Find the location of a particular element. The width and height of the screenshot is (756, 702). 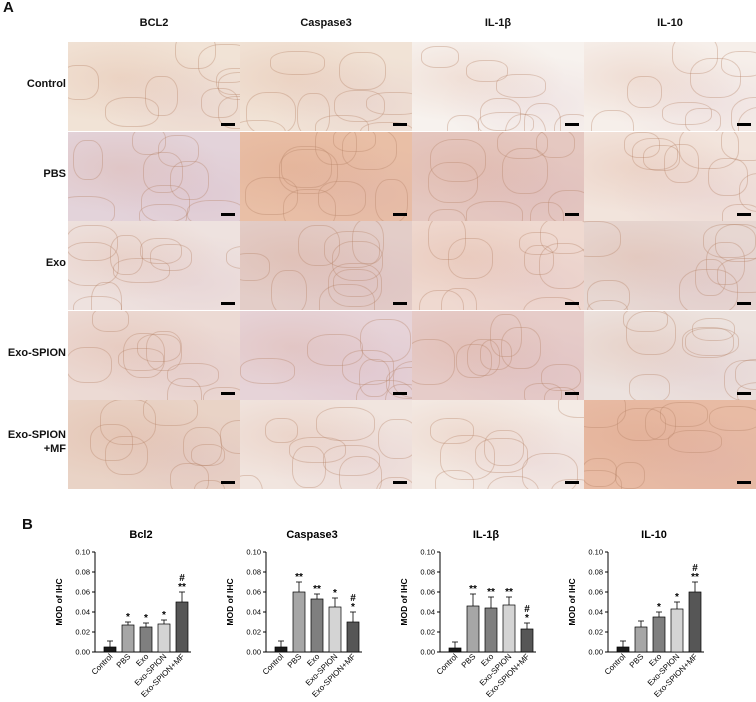

y-tick-label: 0.04 is located at coordinates (253, 612).